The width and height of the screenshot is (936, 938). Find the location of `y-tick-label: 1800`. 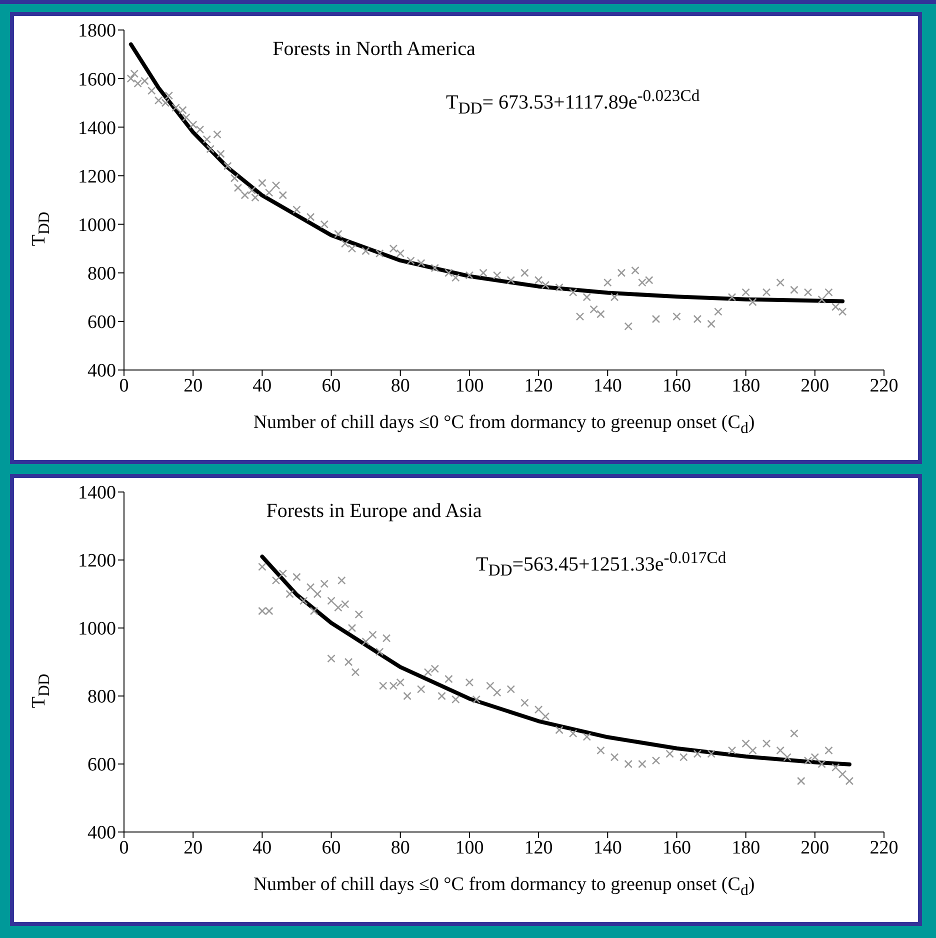

y-tick-label: 1800 is located at coordinates (97, 31).